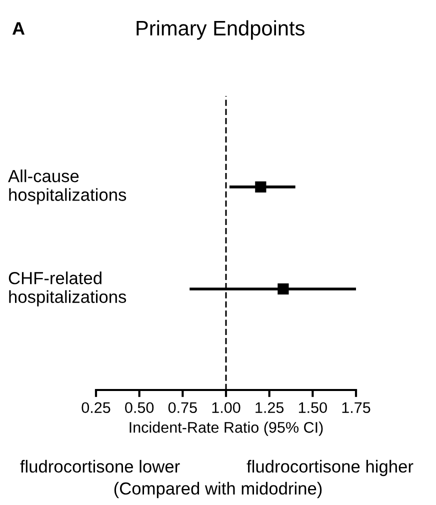  Describe the element at coordinates (100, 466) in the screenshot. I see `text: fludrocortisone lower` at that location.